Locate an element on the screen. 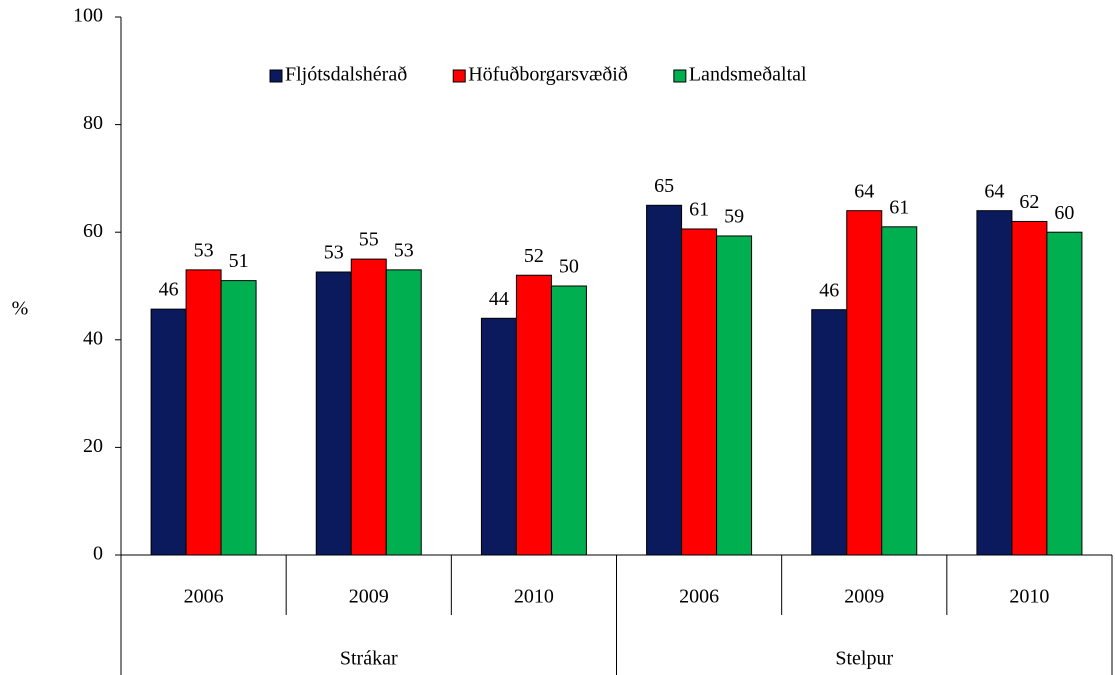 The height and width of the screenshot is (675, 1115). y-tick-label: 80 is located at coordinates (93, 123).